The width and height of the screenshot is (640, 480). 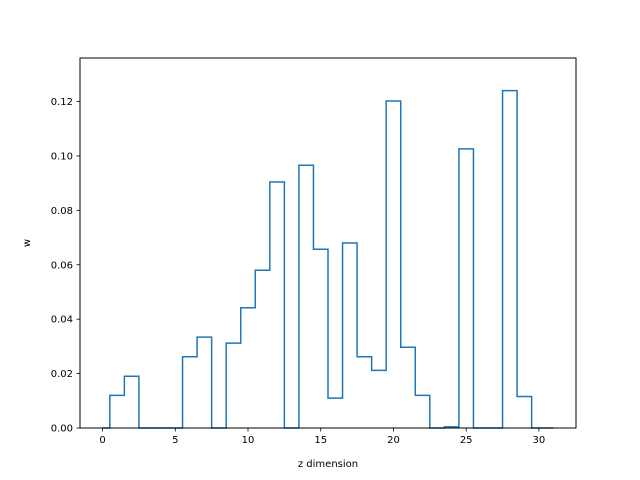 I want to click on y-tick-label: 0.12, so click(x=62, y=102).